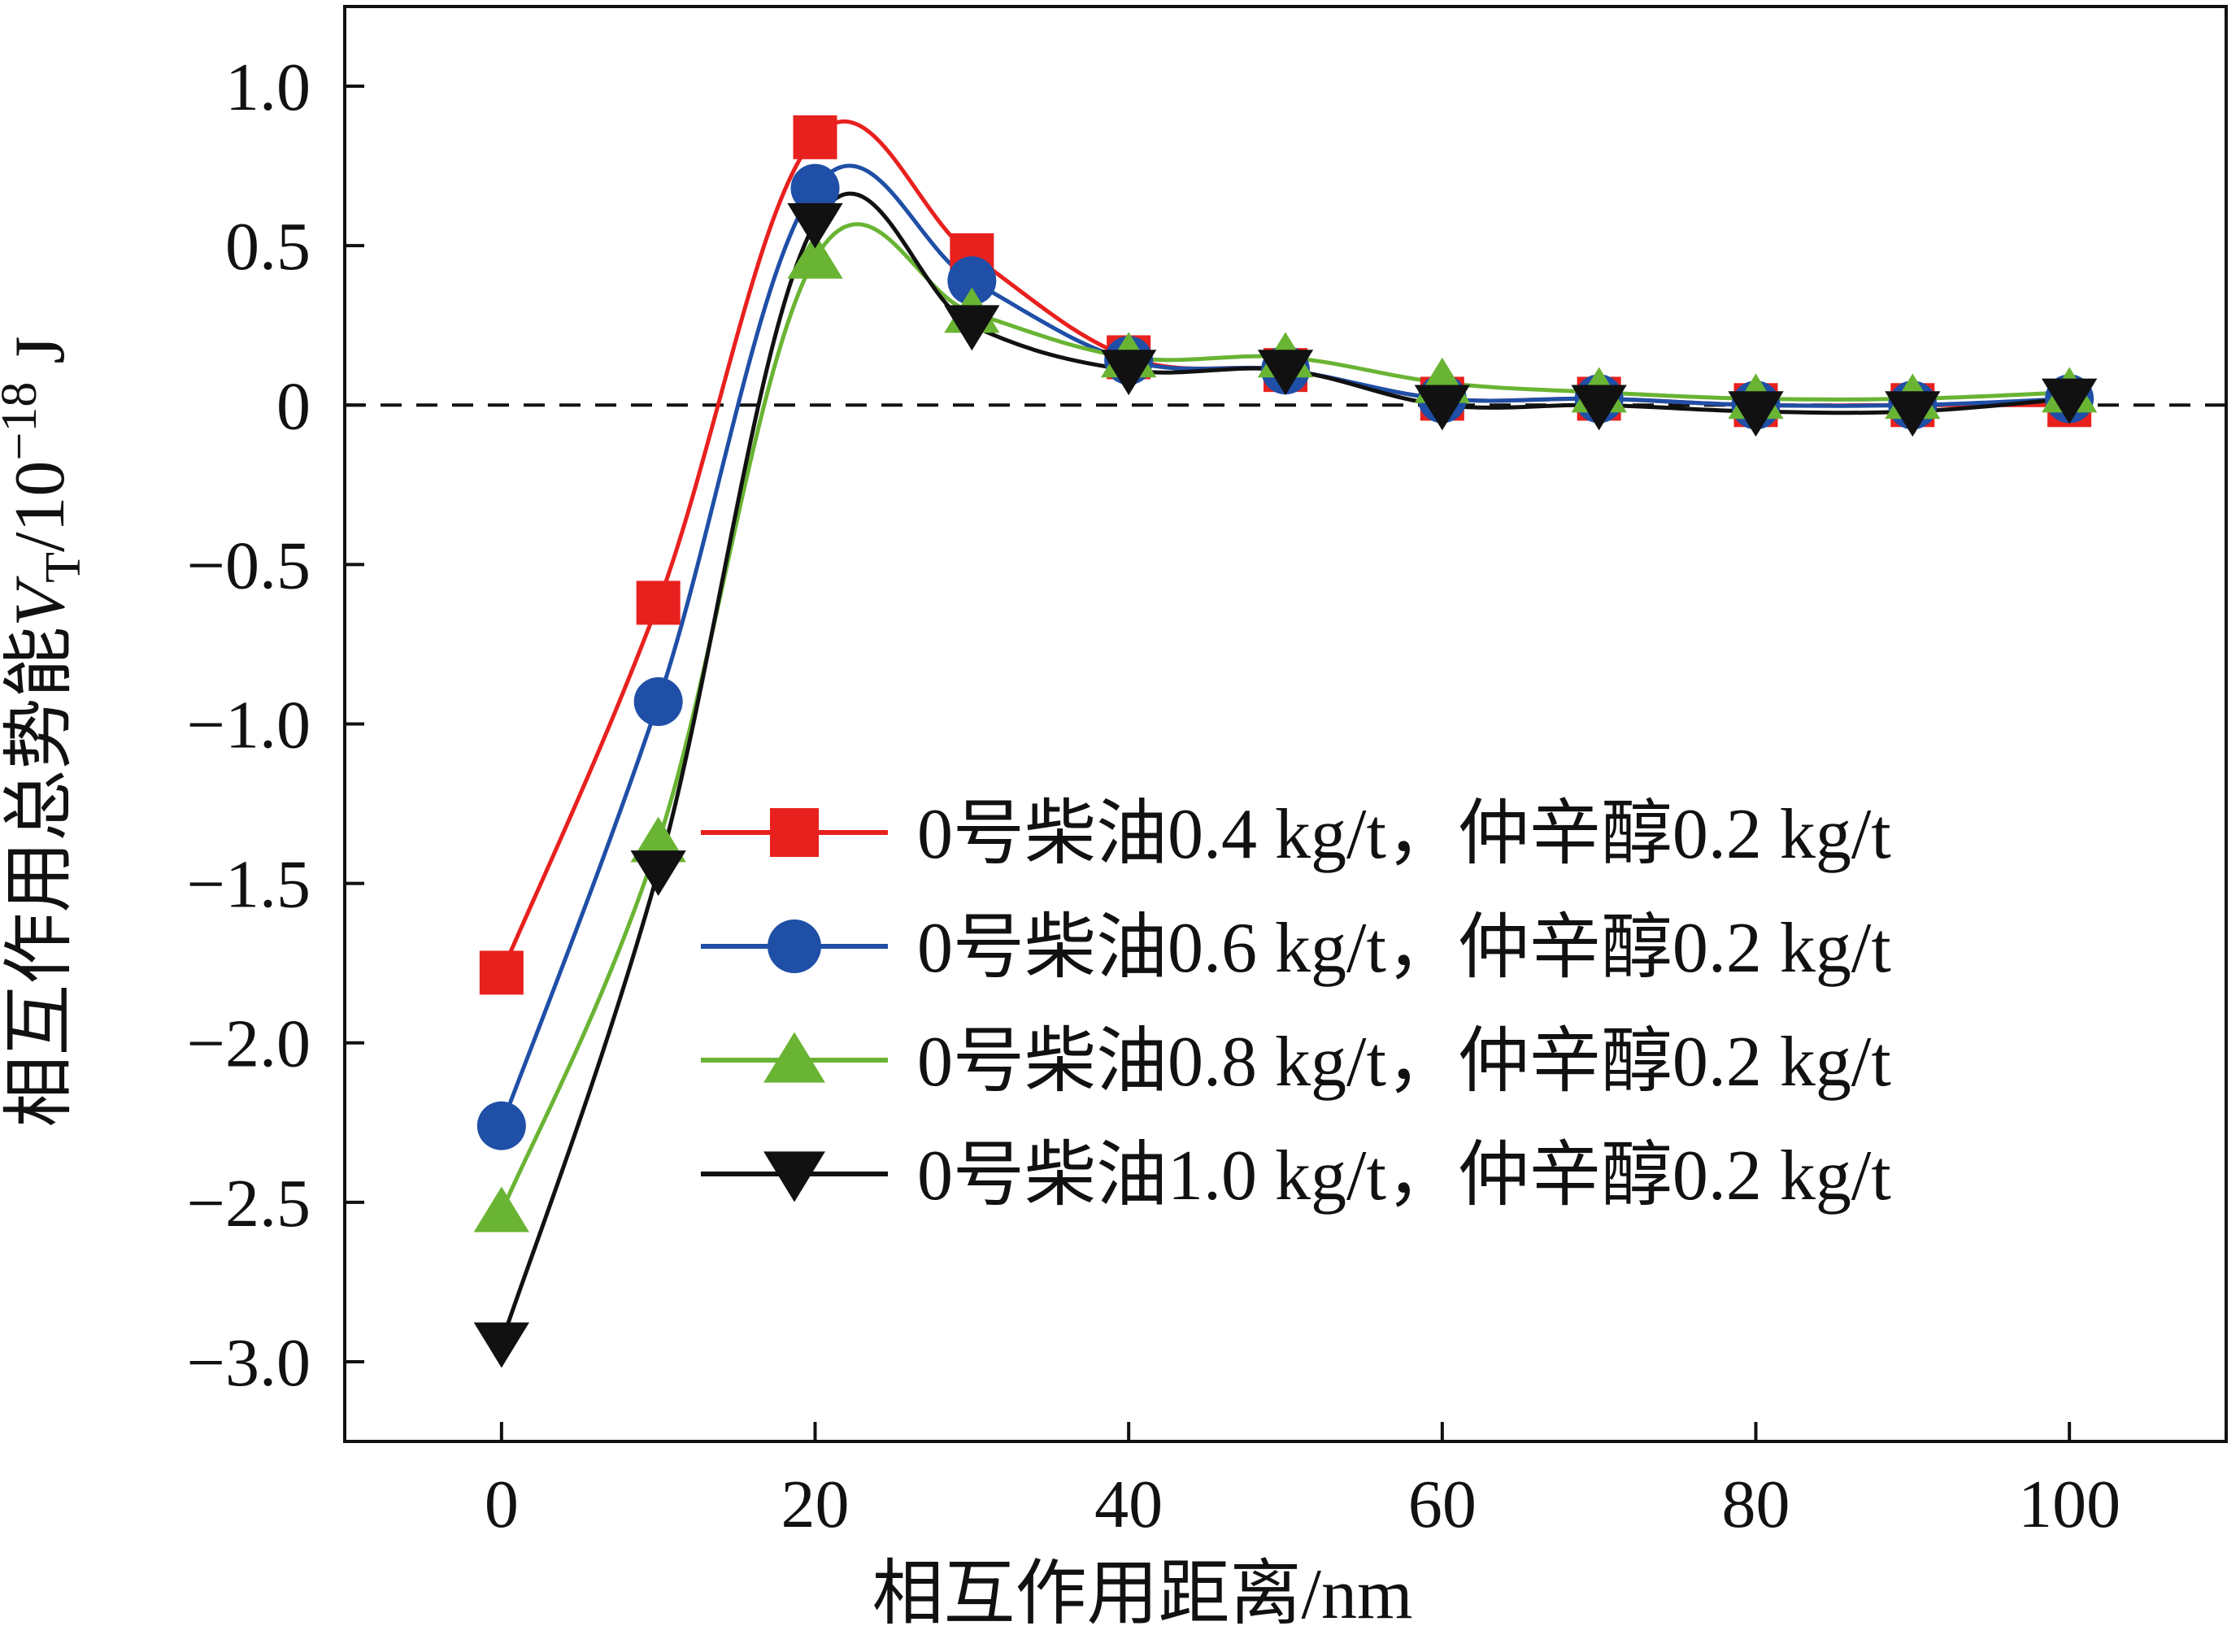  What do you see at coordinates (293, 406) in the screenshot?
I see `y-tick-label: 0` at bounding box center [293, 406].